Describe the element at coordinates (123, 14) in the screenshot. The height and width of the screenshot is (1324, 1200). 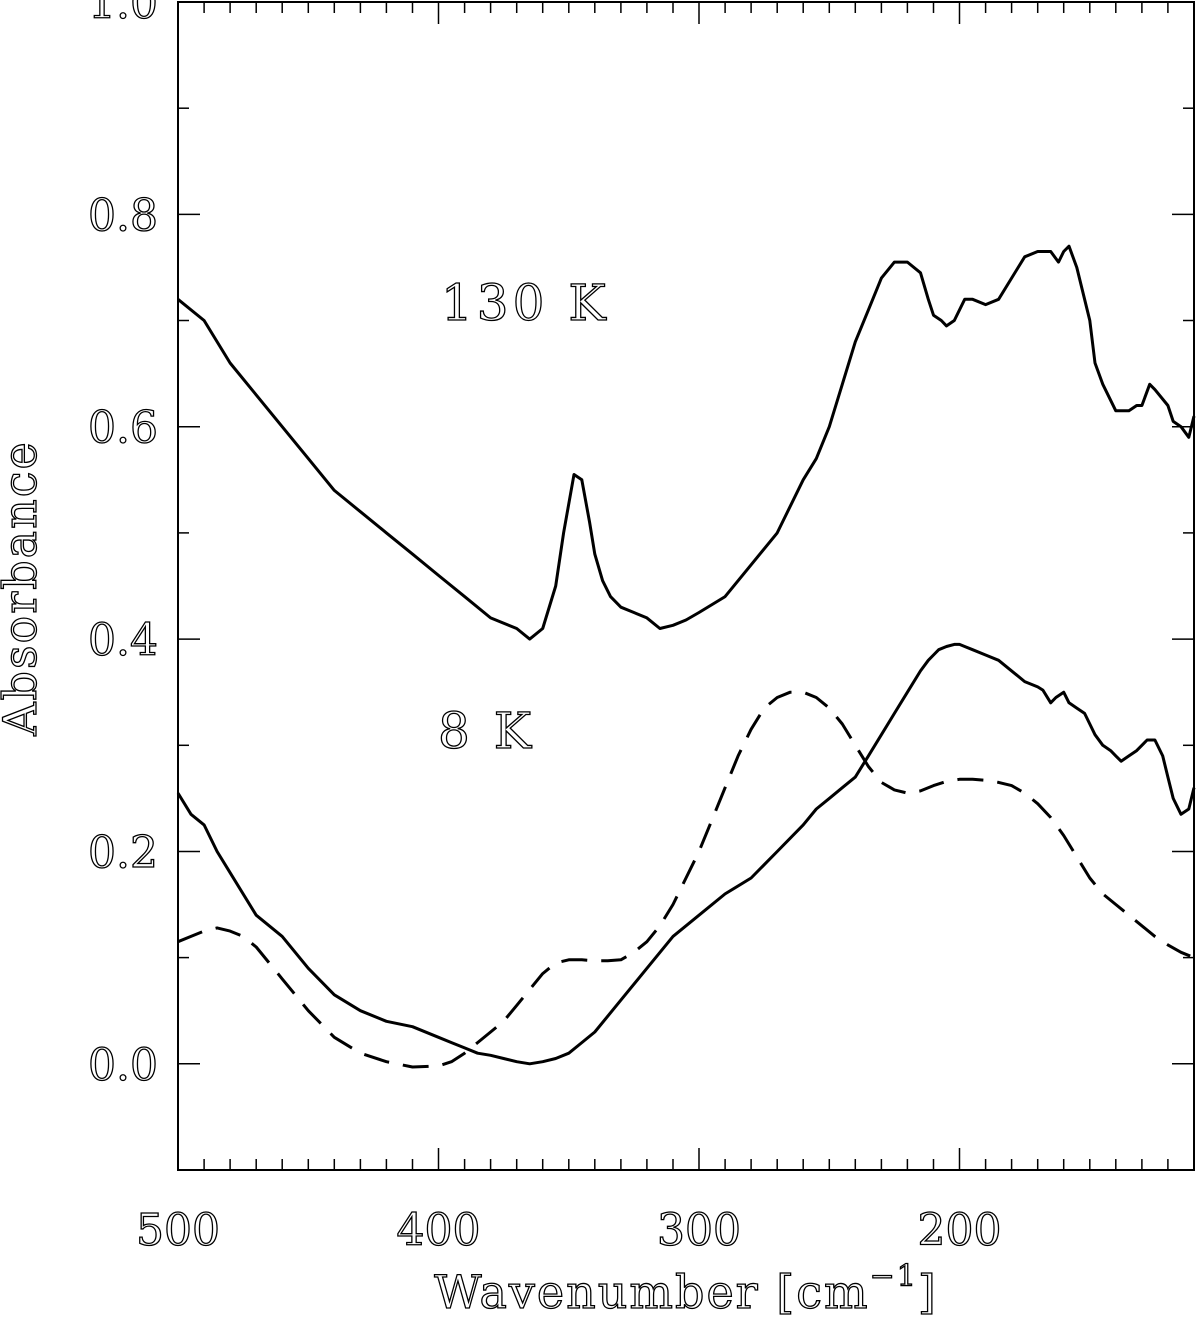
I see `y-tick-label: 1.0` at that location.